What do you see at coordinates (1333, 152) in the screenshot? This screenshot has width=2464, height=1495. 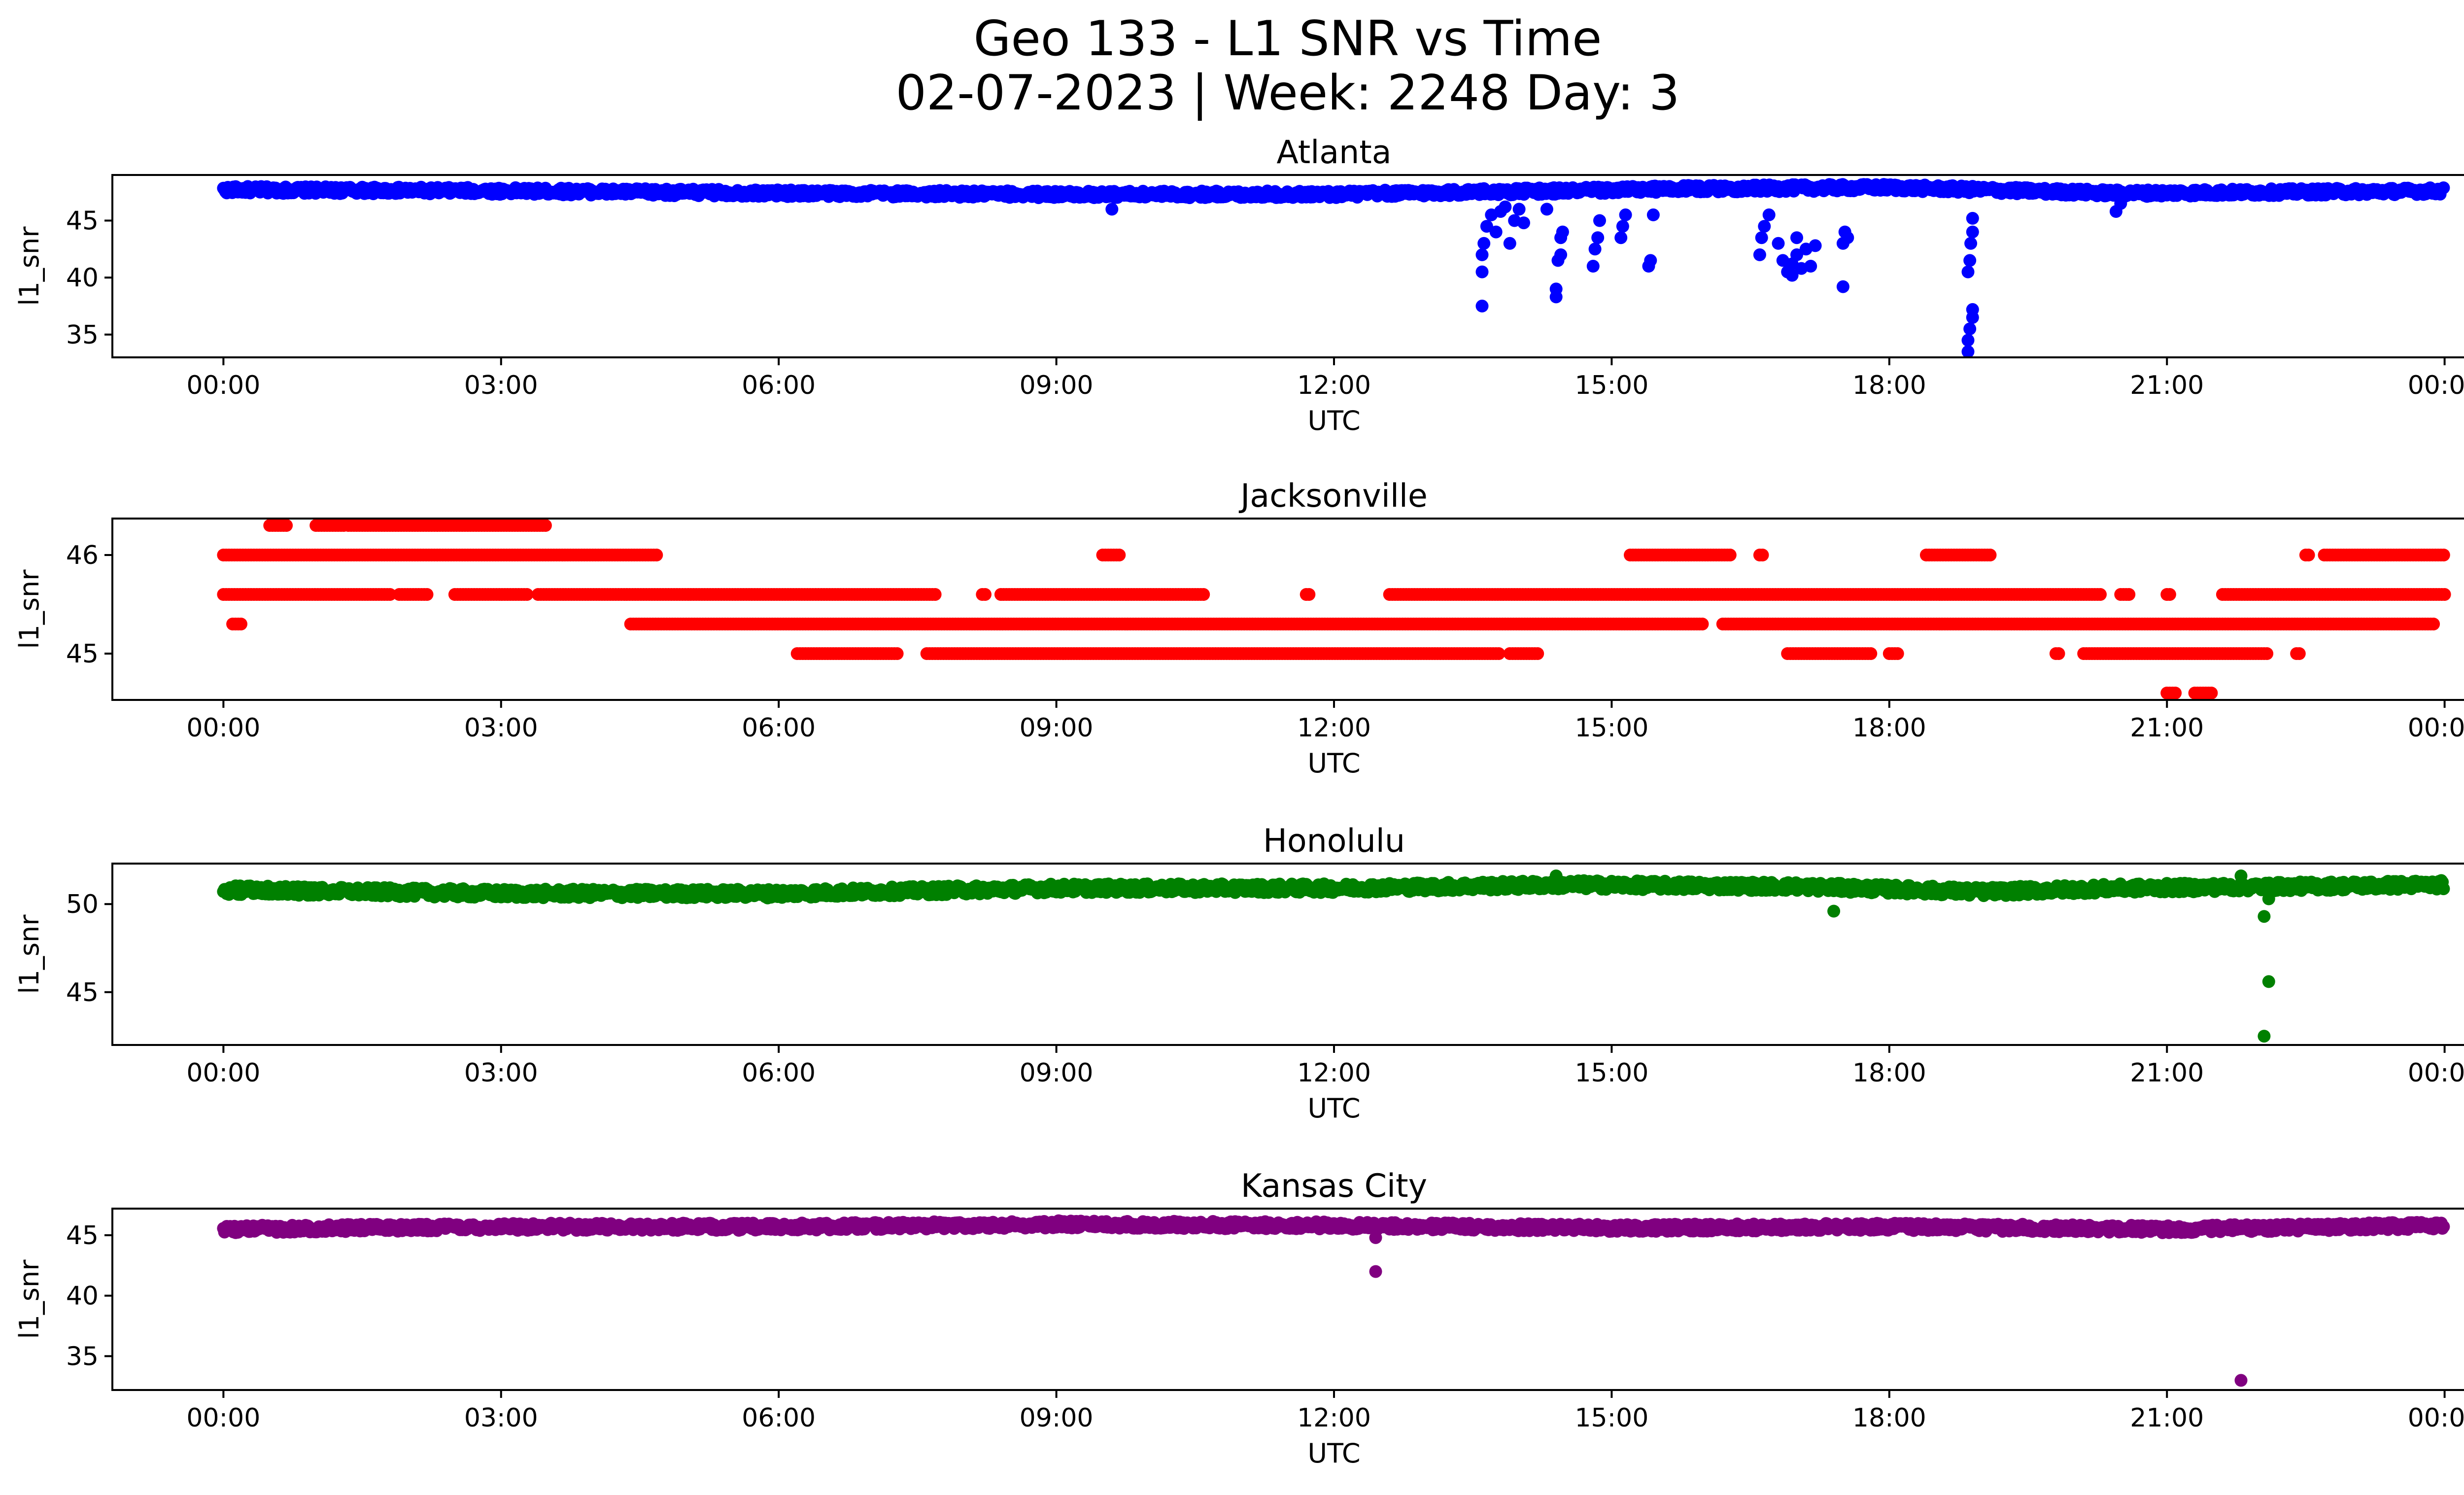 I see `subplot-title: Atlanta` at bounding box center [1333, 152].